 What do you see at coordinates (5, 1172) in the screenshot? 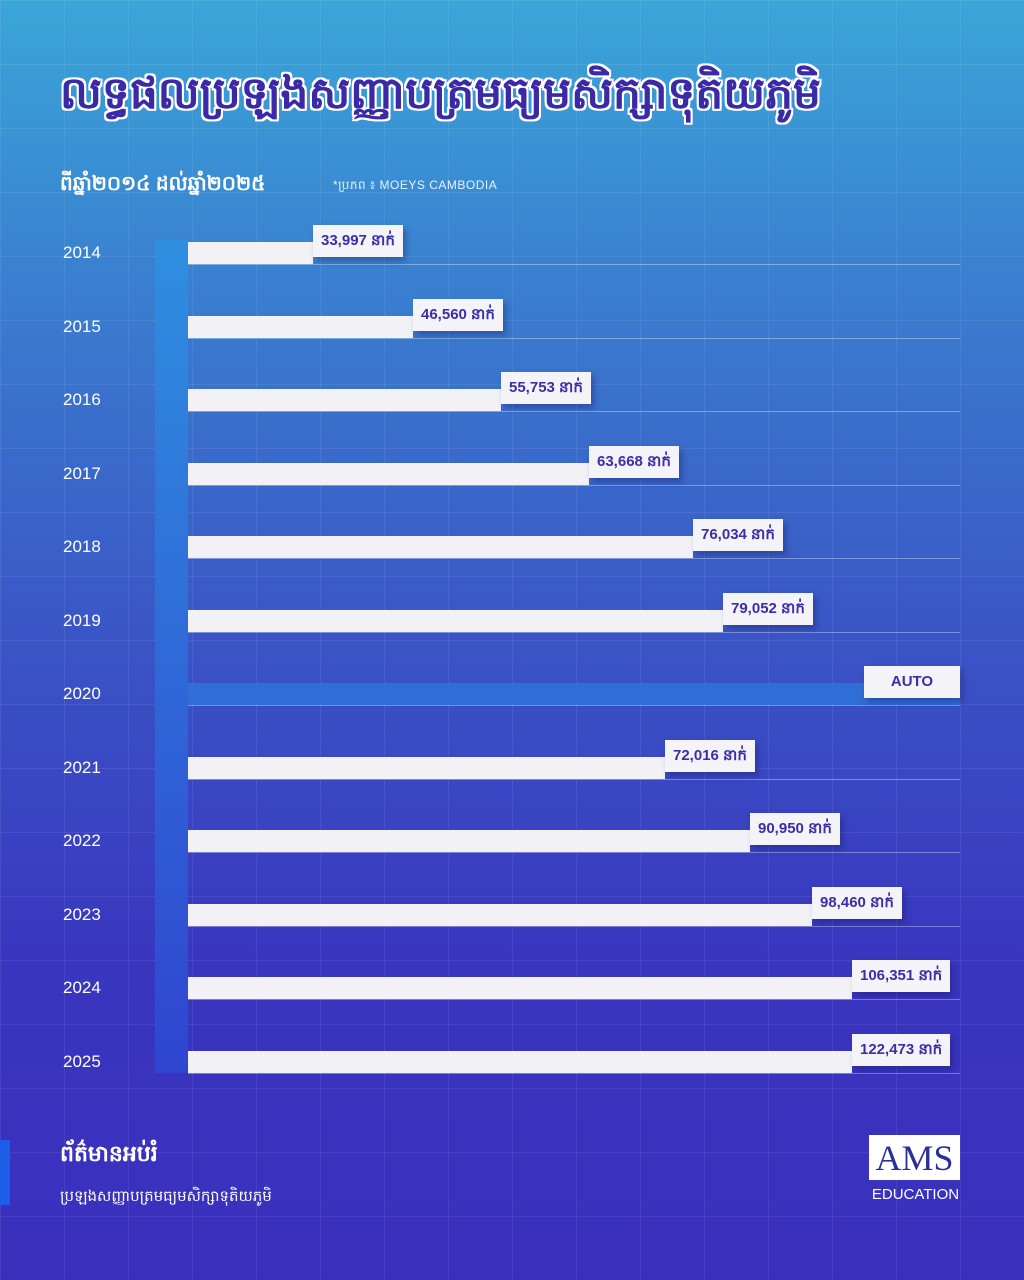
I see `footer-accent` at bounding box center [5, 1172].